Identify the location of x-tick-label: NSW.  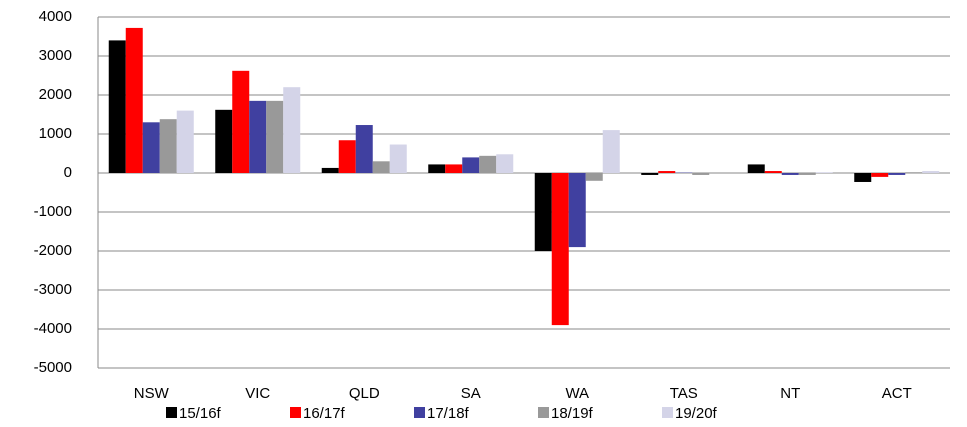
(152, 393).